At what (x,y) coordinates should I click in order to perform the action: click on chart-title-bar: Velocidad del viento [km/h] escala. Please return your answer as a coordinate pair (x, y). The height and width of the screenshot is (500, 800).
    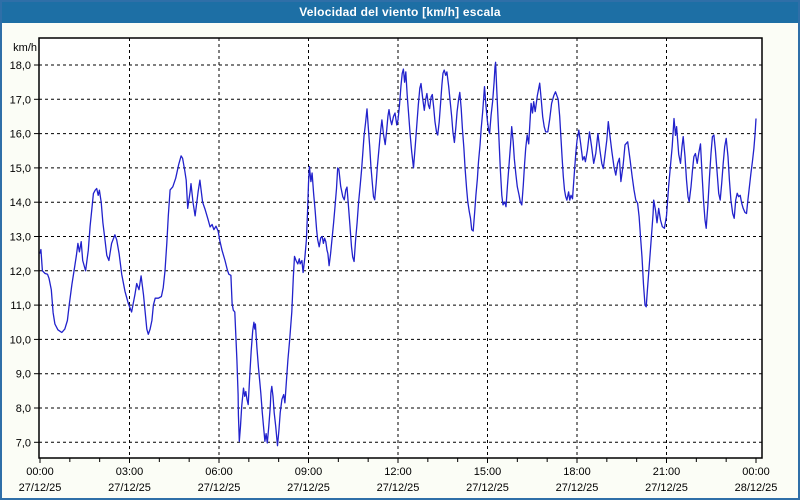
    Looking at the image, I should click on (400, 12).